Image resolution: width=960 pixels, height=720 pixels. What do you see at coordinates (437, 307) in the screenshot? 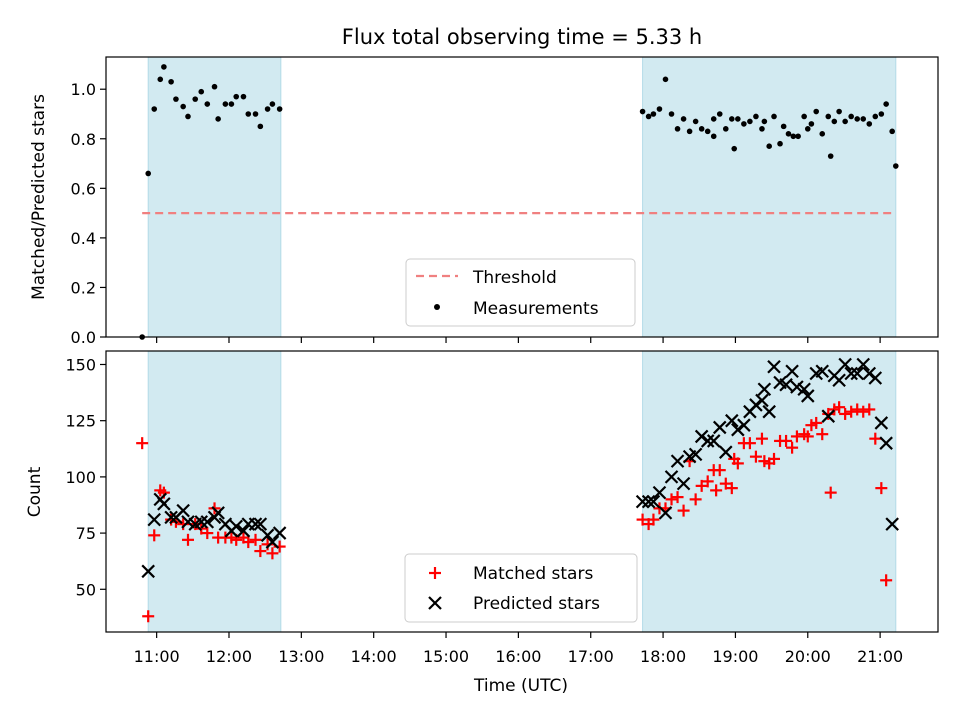
I see `legend-measurements-swatch` at bounding box center [437, 307].